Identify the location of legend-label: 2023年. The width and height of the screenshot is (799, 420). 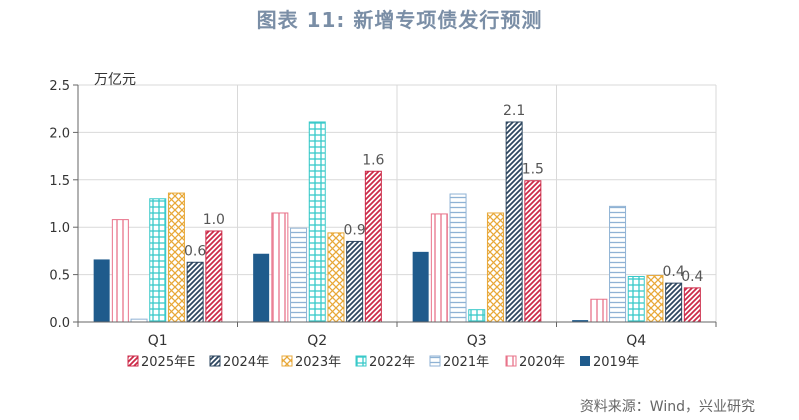
(318, 362).